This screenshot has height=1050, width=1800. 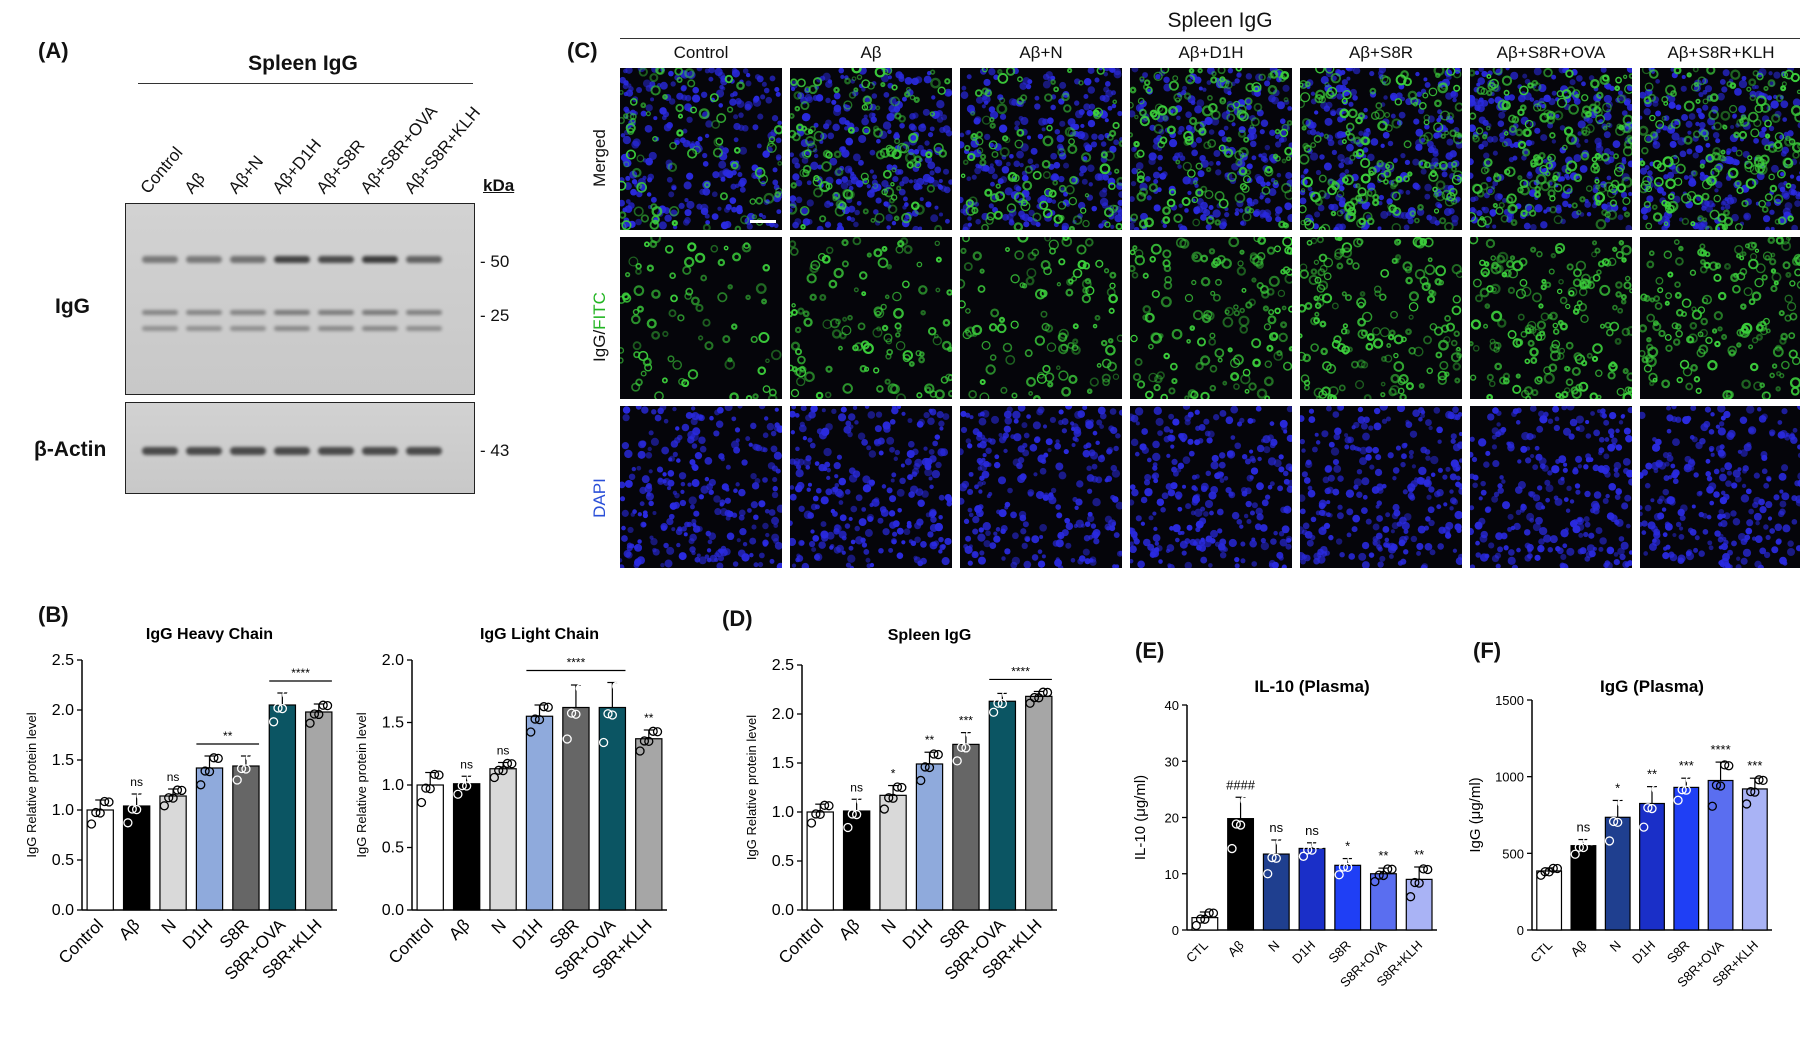 I want to click on blot-igg, so click(x=300, y=299).